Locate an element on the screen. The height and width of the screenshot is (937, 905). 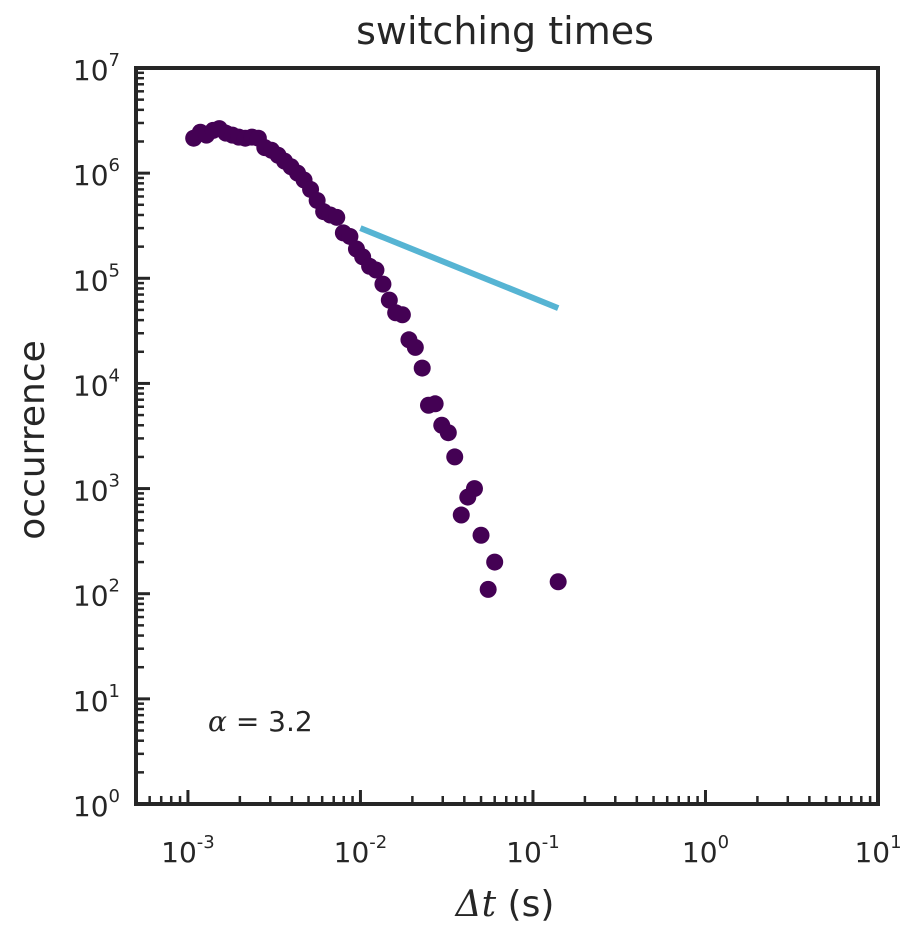
x-axis-label: Δt (s) is located at coordinates (504, 904).